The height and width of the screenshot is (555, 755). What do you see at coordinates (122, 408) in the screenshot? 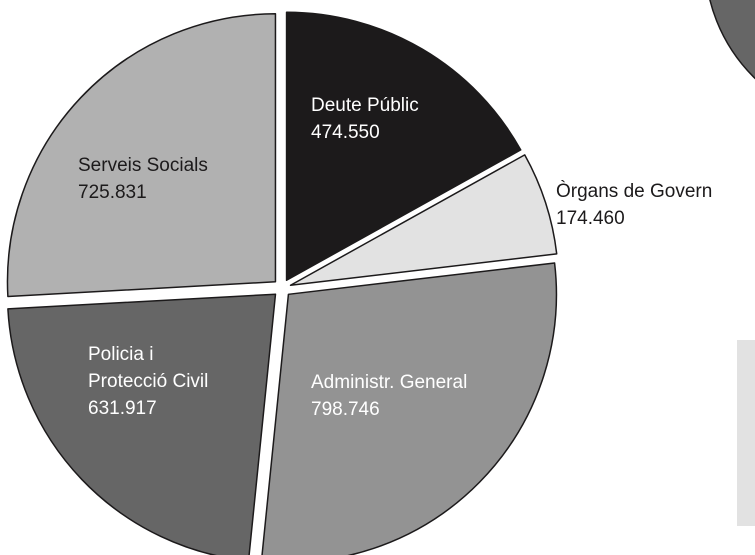
I see `slice-value-3: 631.917` at bounding box center [122, 408].